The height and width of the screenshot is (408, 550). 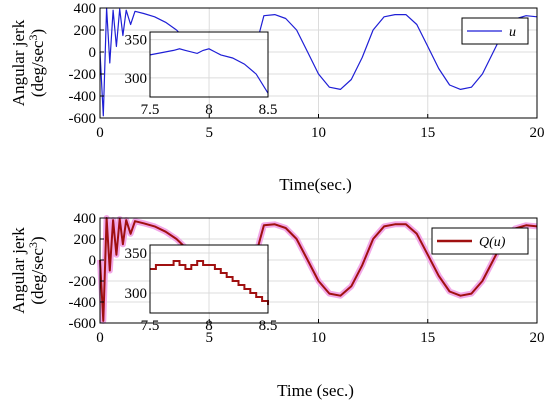 What do you see at coordinates (315, 184) in the screenshot?
I see `x-axis-label: Time(sec.)` at bounding box center [315, 184].